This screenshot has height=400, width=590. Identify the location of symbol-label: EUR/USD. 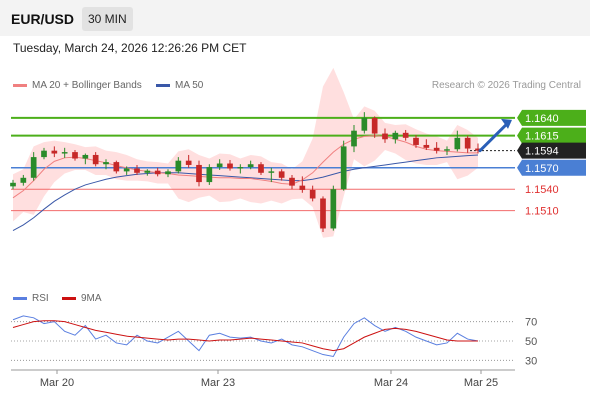
(43, 19).